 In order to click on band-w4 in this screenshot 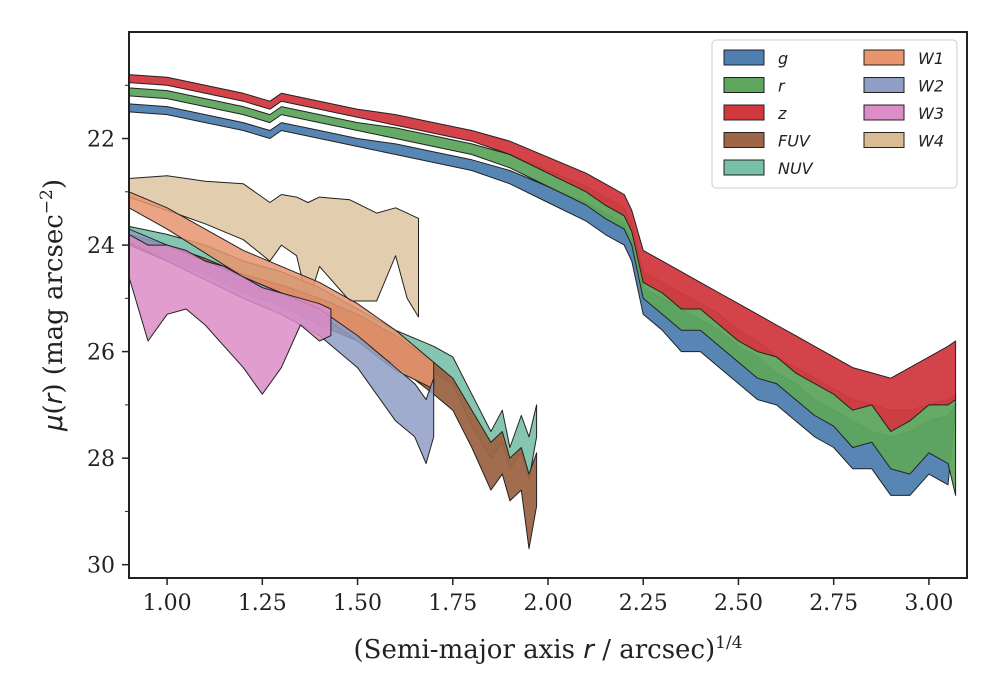, I will do `click(273, 246)`.